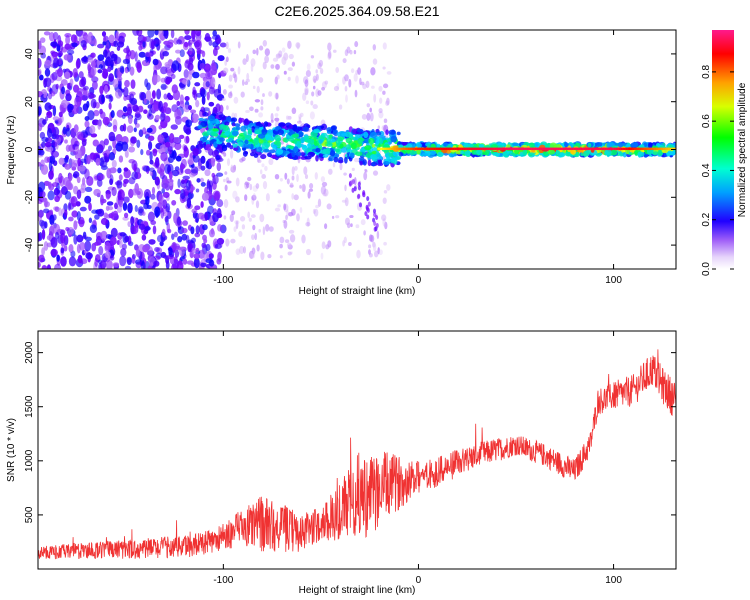 The height and width of the screenshot is (600, 750). What do you see at coordinates (223, 280) in the screenshot?
I see `spectrogram-x-tick-label: -100` at bounding box center [223, 280].